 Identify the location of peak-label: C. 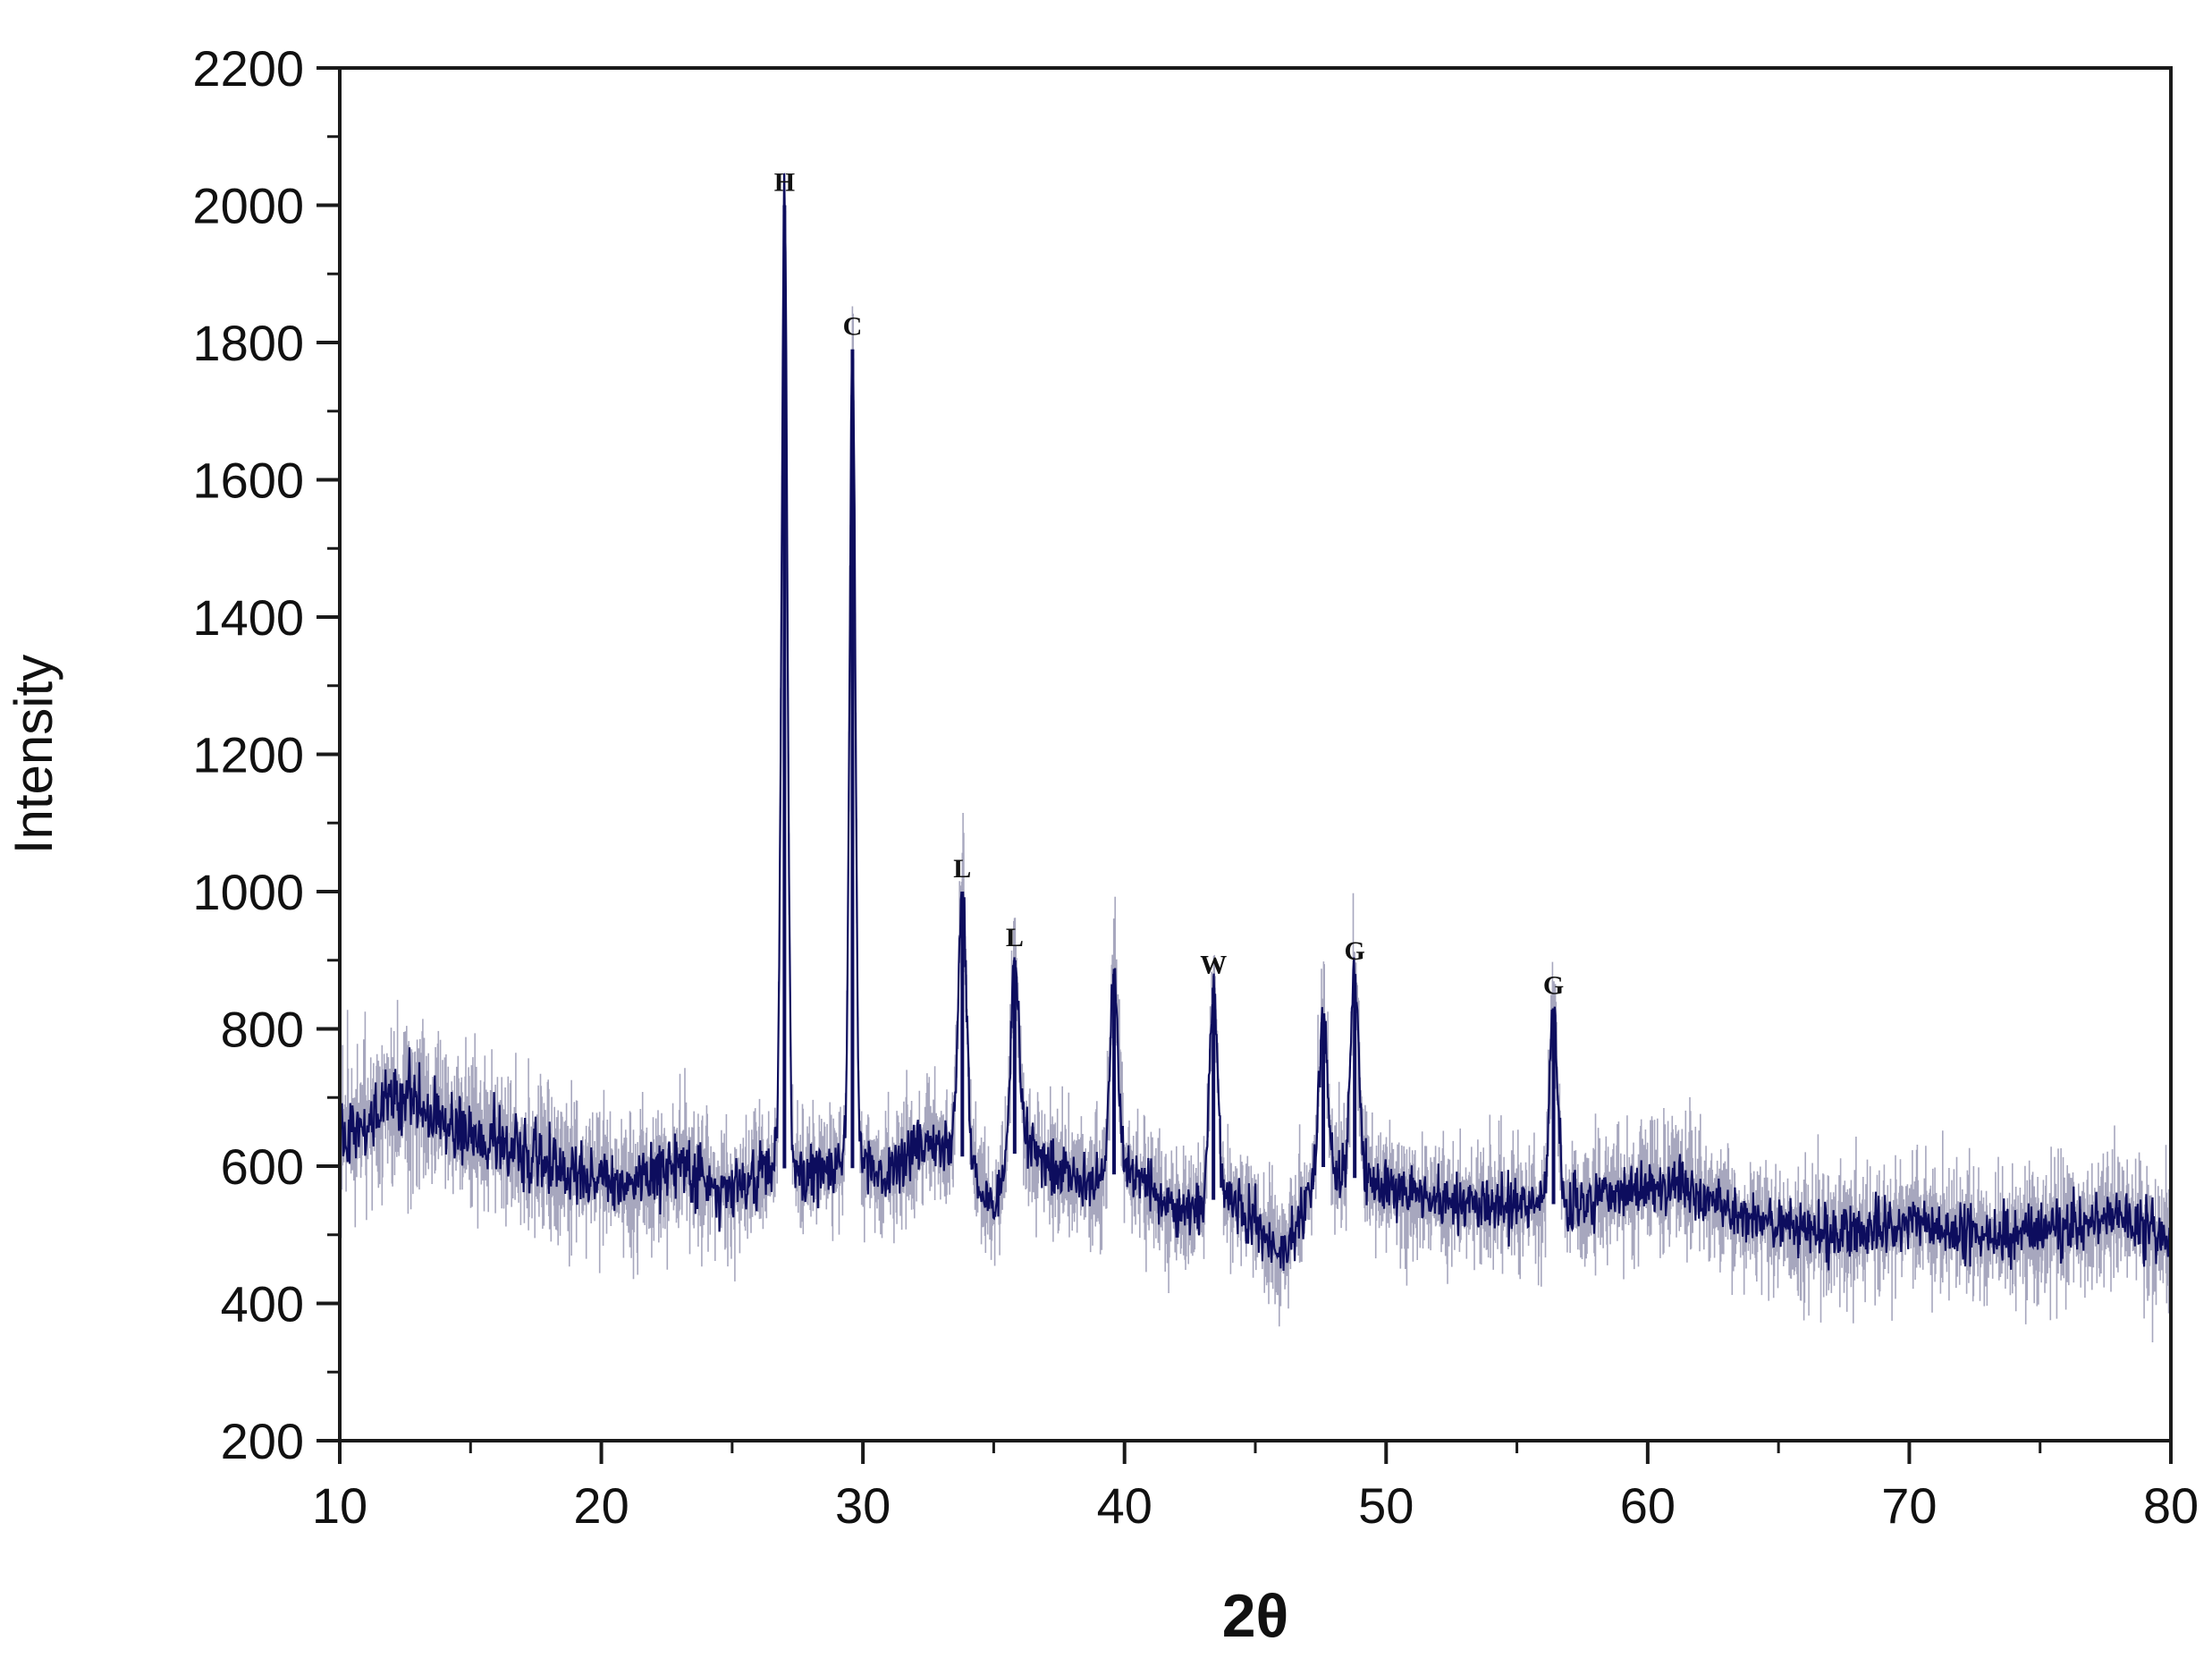
(853, 327).